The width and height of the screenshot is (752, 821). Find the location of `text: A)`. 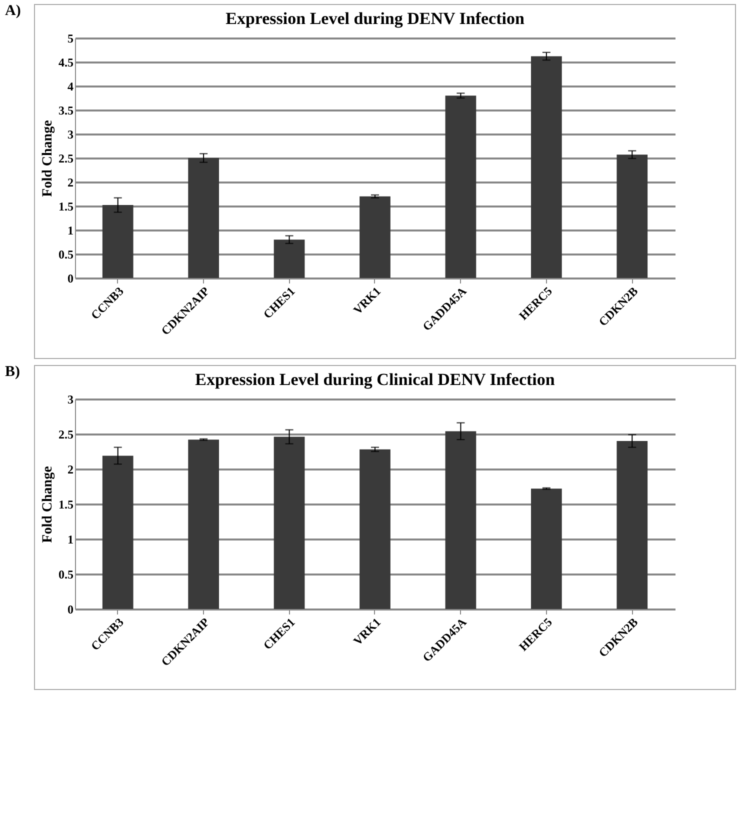

text: A) is located at coordinates (13, 11).